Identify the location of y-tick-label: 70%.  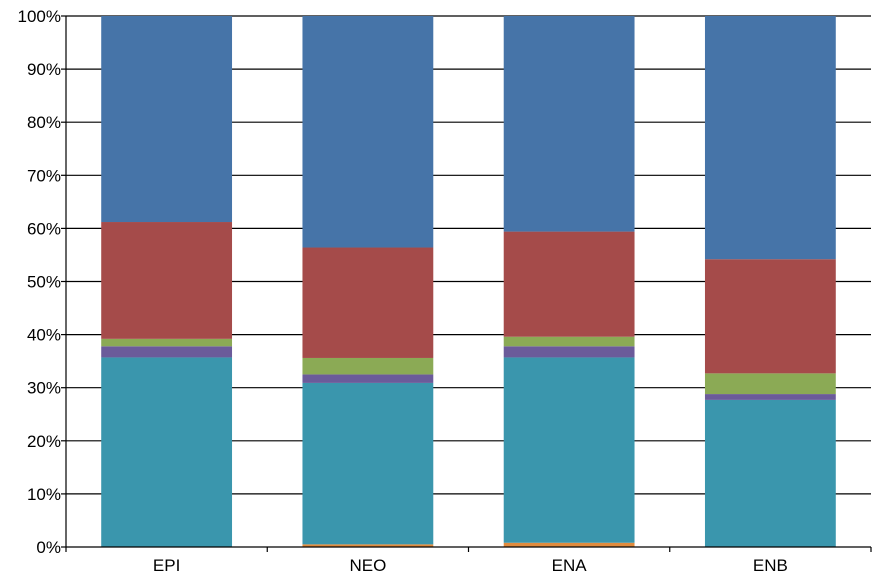
(44, 175).